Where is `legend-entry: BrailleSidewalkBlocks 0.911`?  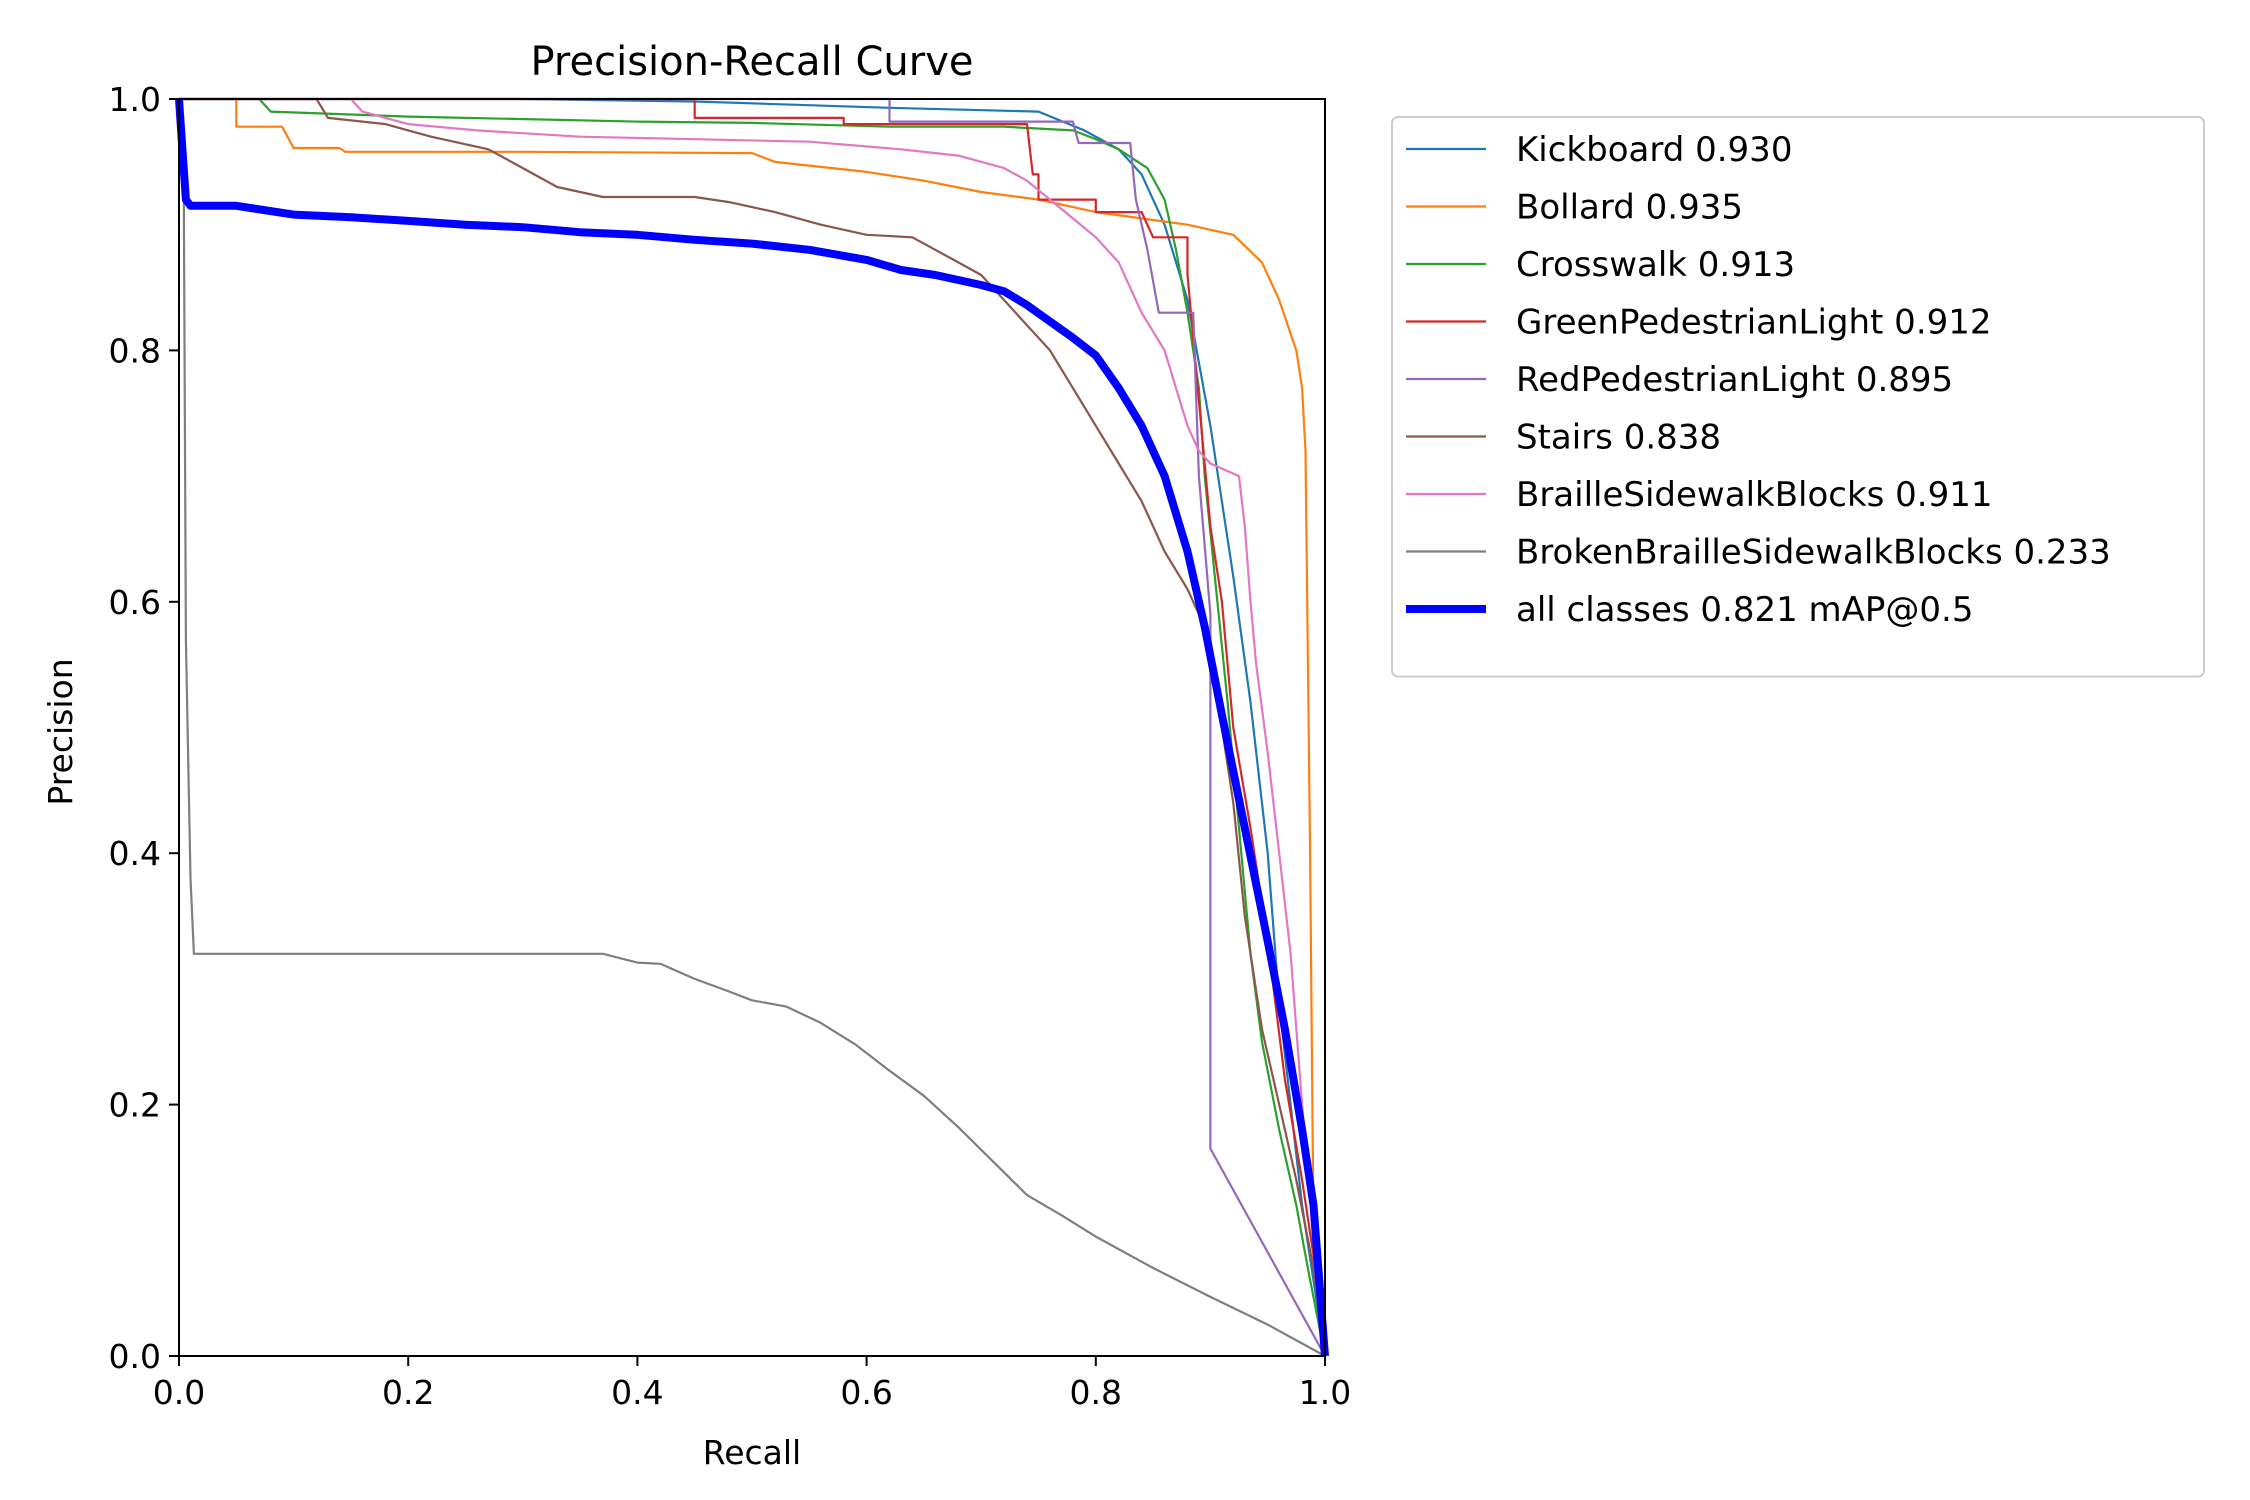
legend-entry: BrailleSidewalkBlocks 0.911 is located at coordinates (1699, 495).